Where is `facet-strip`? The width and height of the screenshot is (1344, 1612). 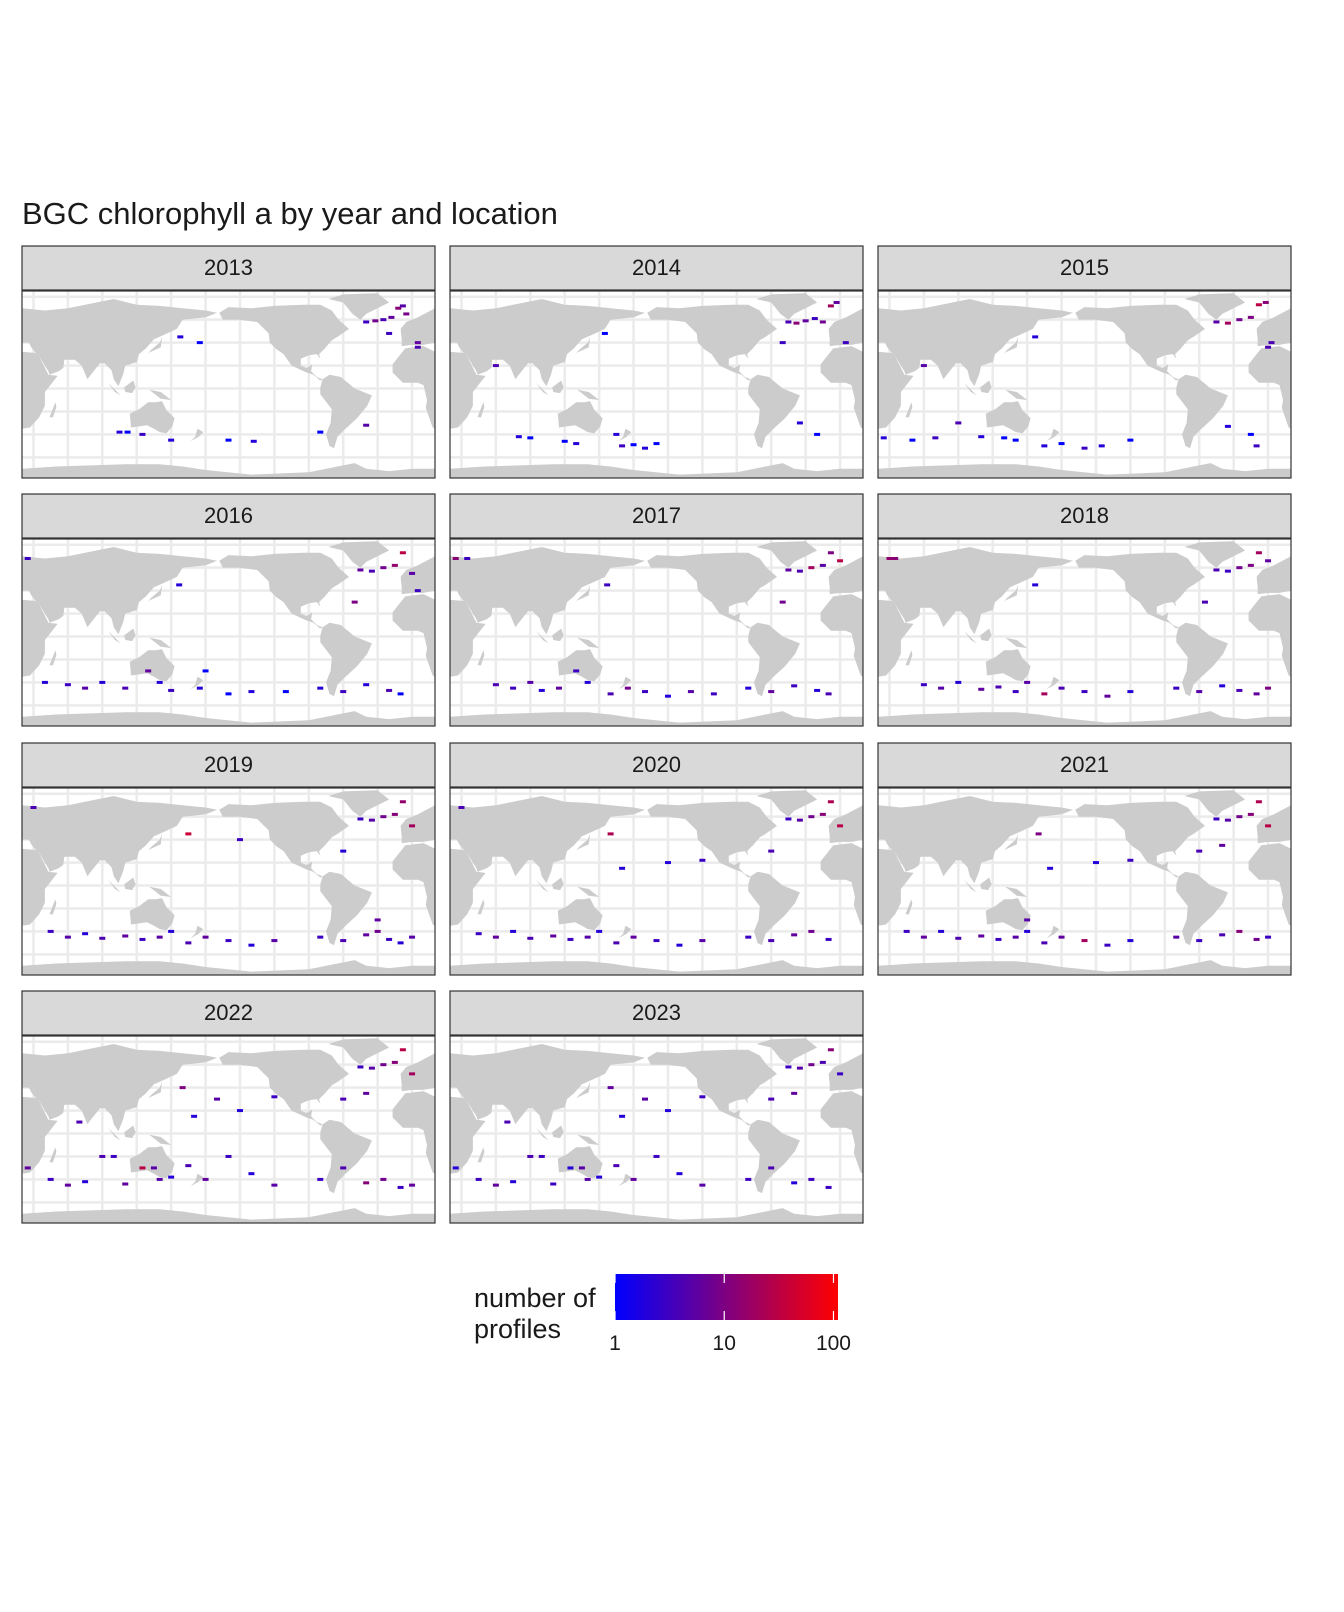 facet-strip is located at coordinates (228, 268).